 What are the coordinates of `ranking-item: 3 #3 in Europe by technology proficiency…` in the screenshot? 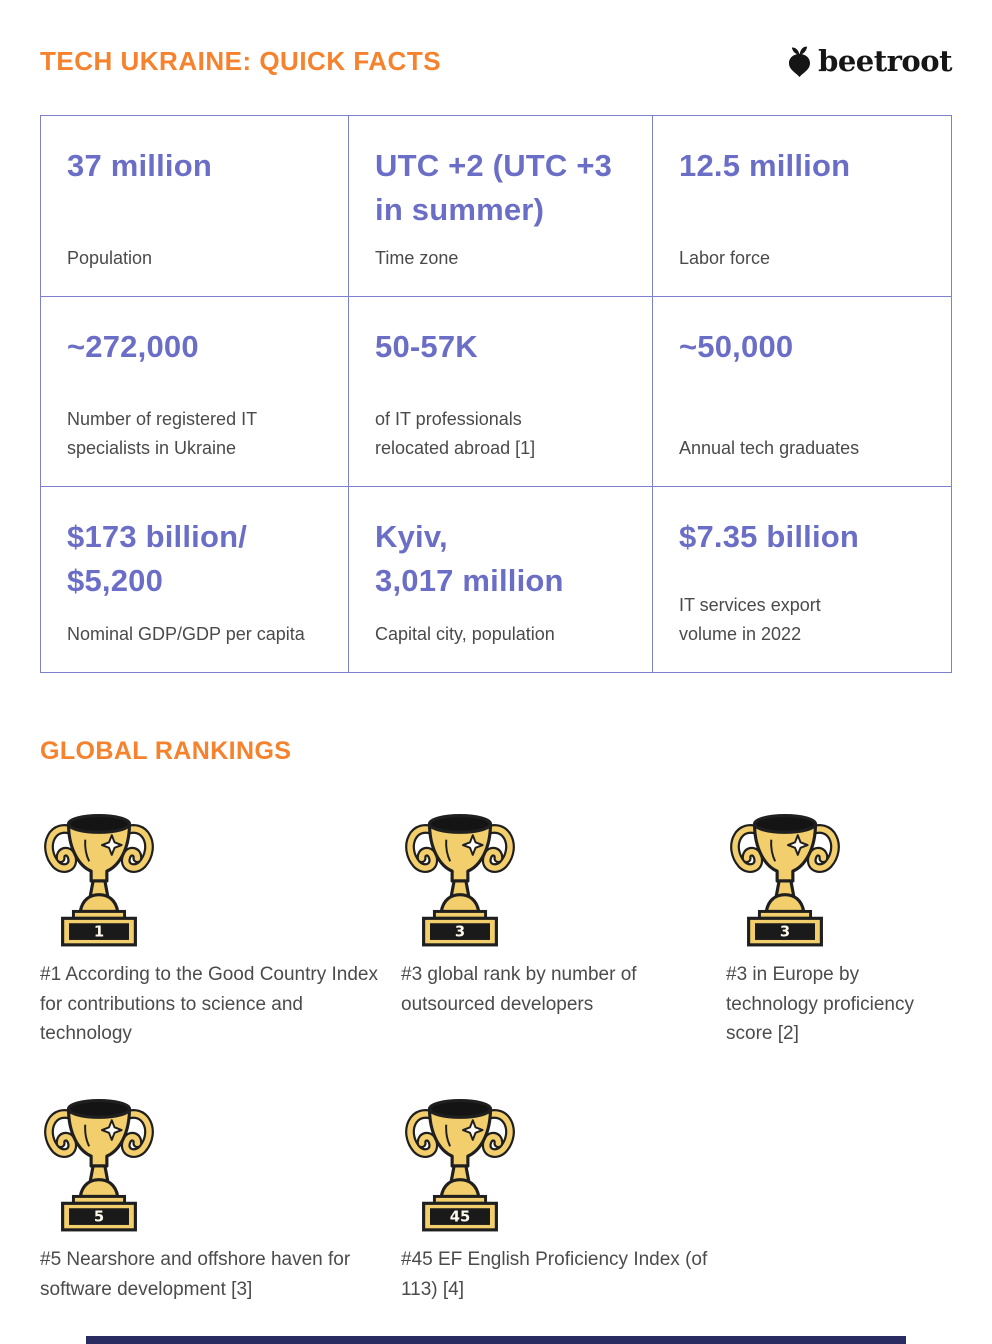 It's located at (839, 928).